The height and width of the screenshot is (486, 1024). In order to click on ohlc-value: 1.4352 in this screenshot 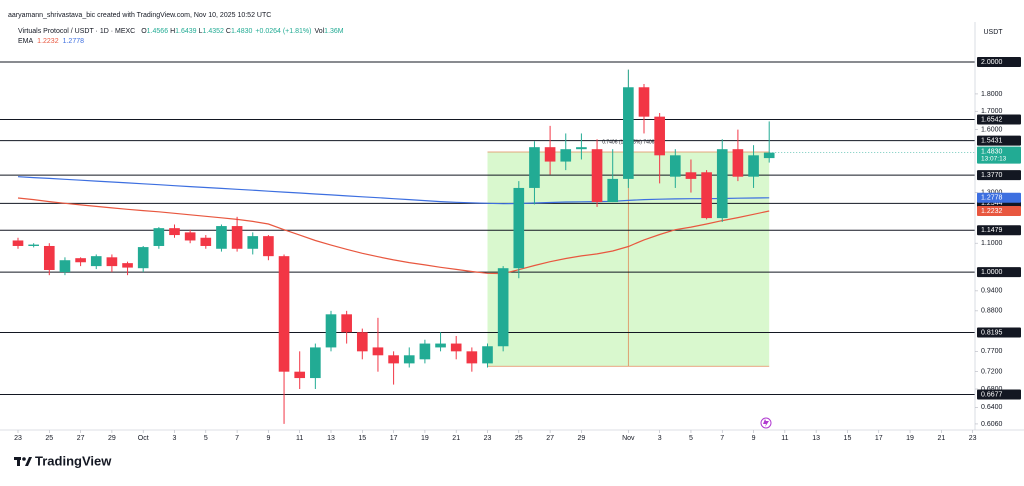, I will do `click(213, 31)`.